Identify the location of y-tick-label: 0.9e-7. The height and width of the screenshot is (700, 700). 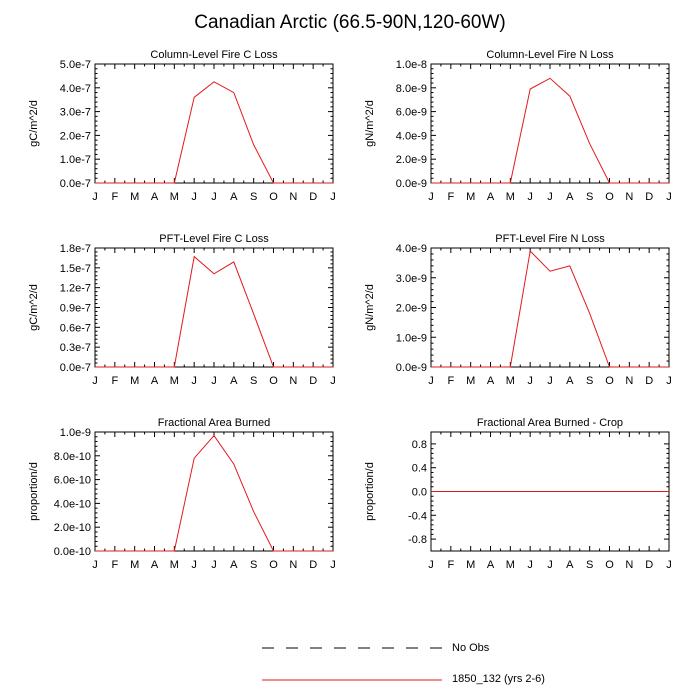
(75, 309).